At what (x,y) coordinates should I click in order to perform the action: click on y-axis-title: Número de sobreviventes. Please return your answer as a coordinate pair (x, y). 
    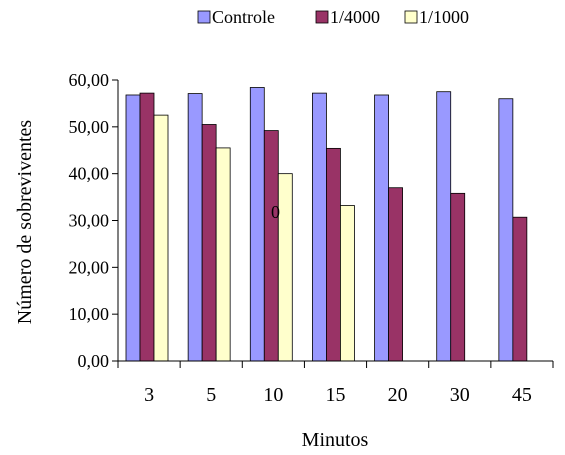
    Looking at the image, I should click on (25, 222).